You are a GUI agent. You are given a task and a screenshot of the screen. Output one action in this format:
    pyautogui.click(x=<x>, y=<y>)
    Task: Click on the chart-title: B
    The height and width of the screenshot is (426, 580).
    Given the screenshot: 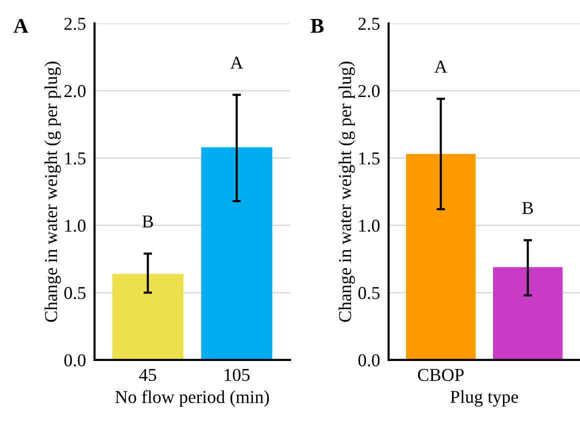 What is the action you would take?
    pyautogui.click(x=317, y=26)
    